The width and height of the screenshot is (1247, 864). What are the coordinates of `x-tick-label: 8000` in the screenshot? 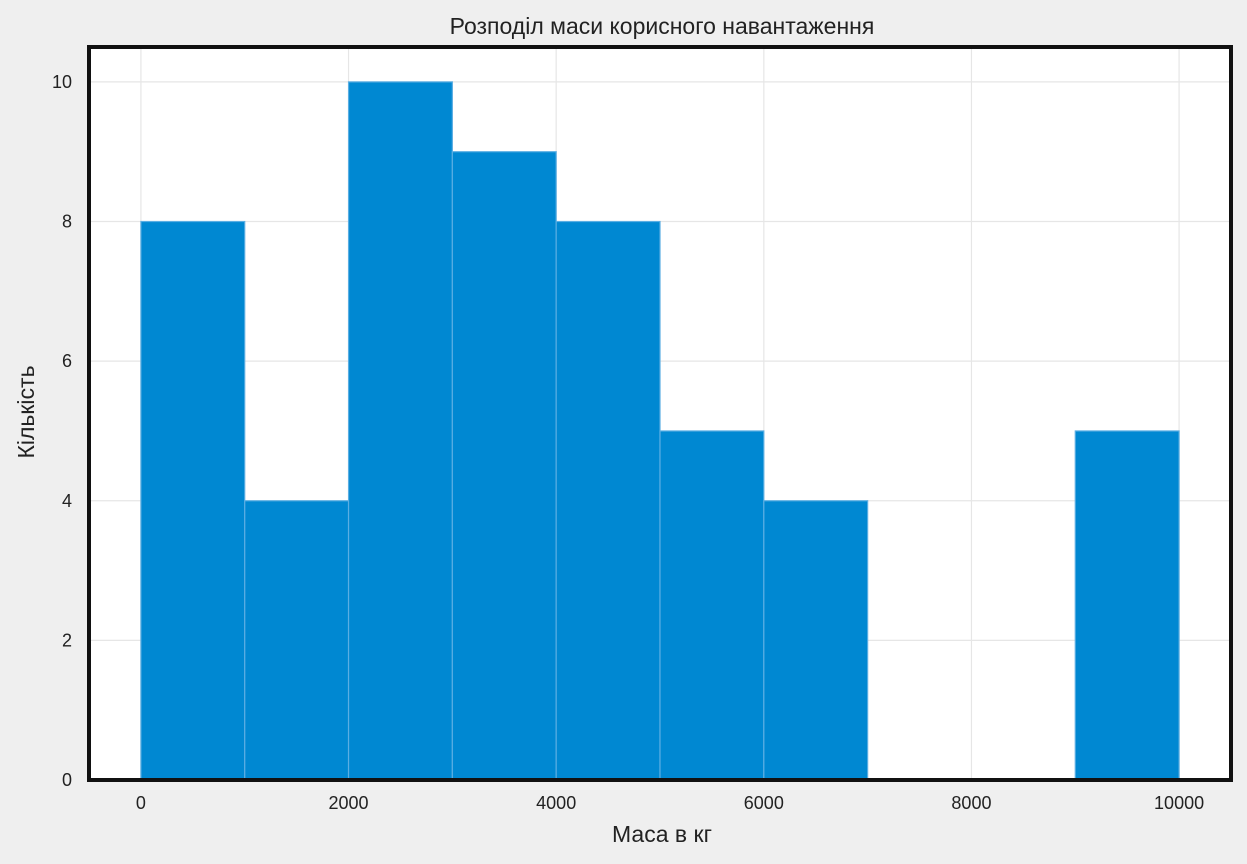 It's located at (971, 803).